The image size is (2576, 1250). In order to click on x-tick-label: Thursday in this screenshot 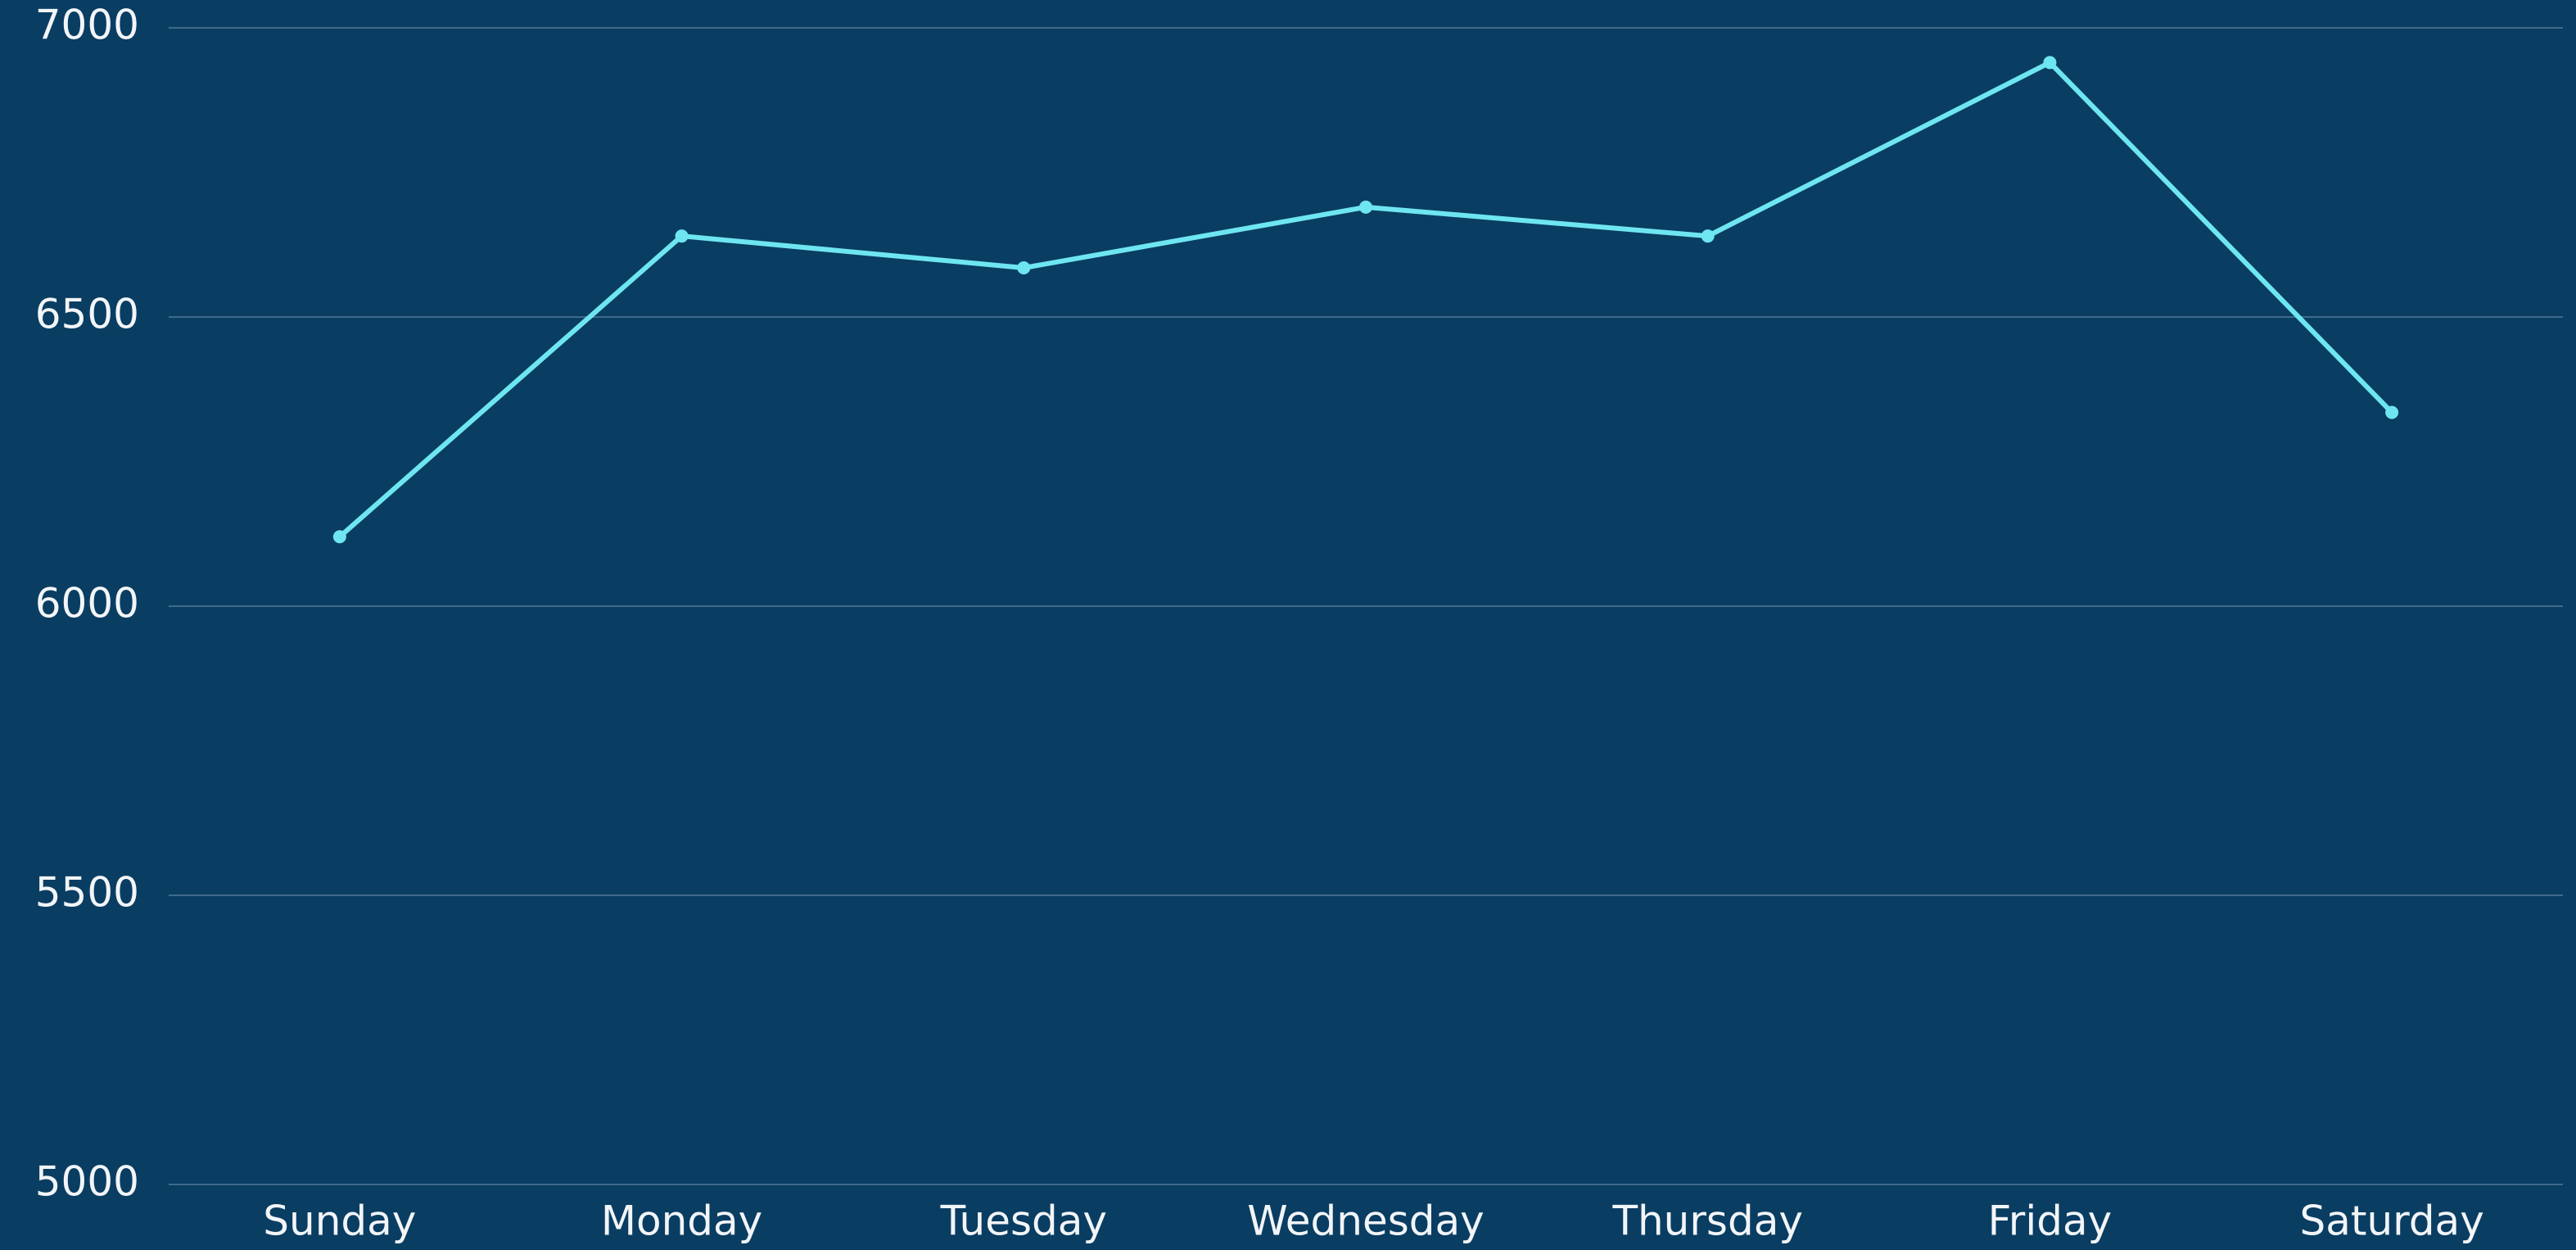, I will do `click(1707, 1221)`.